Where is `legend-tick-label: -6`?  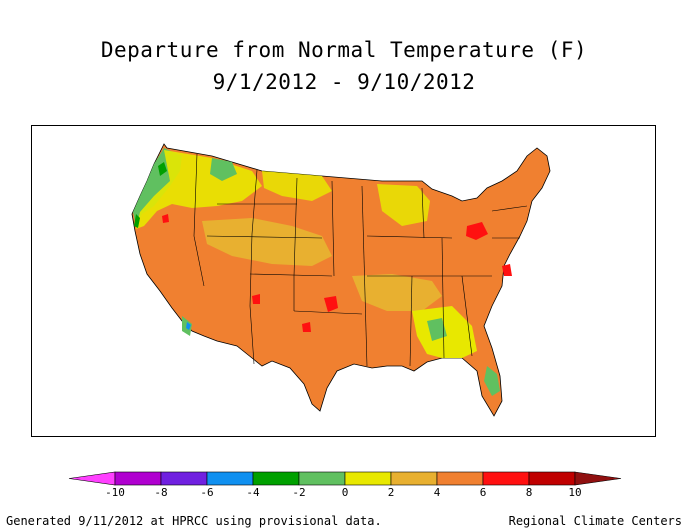 legend-tick-label: -6 is located at coordinates (207, 492).